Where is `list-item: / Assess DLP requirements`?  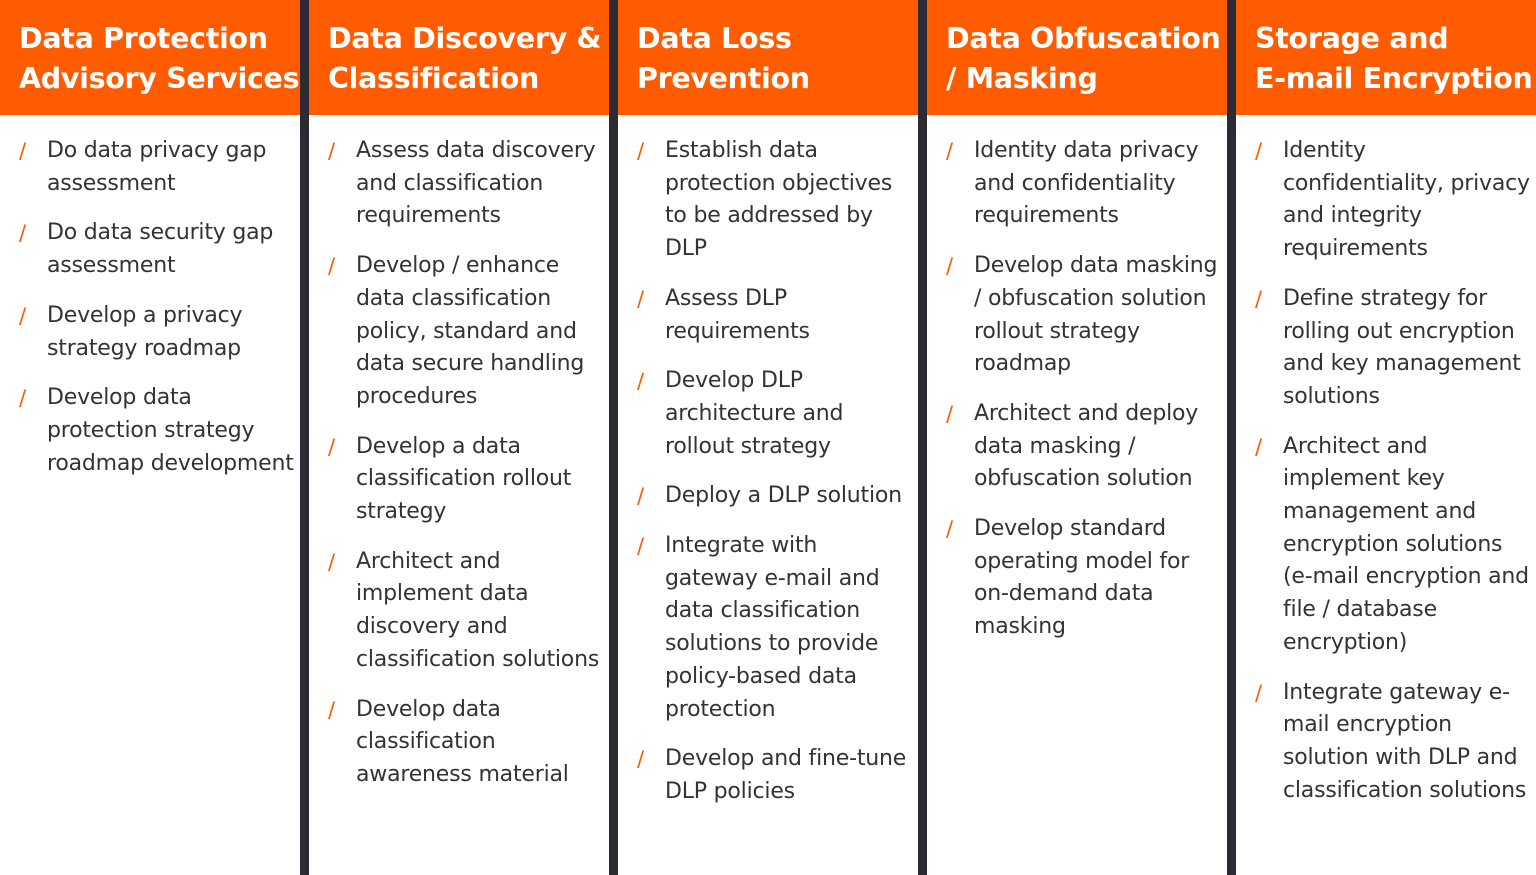
list-item: / Assess DLP requirements is located at coordinates (768, 315).